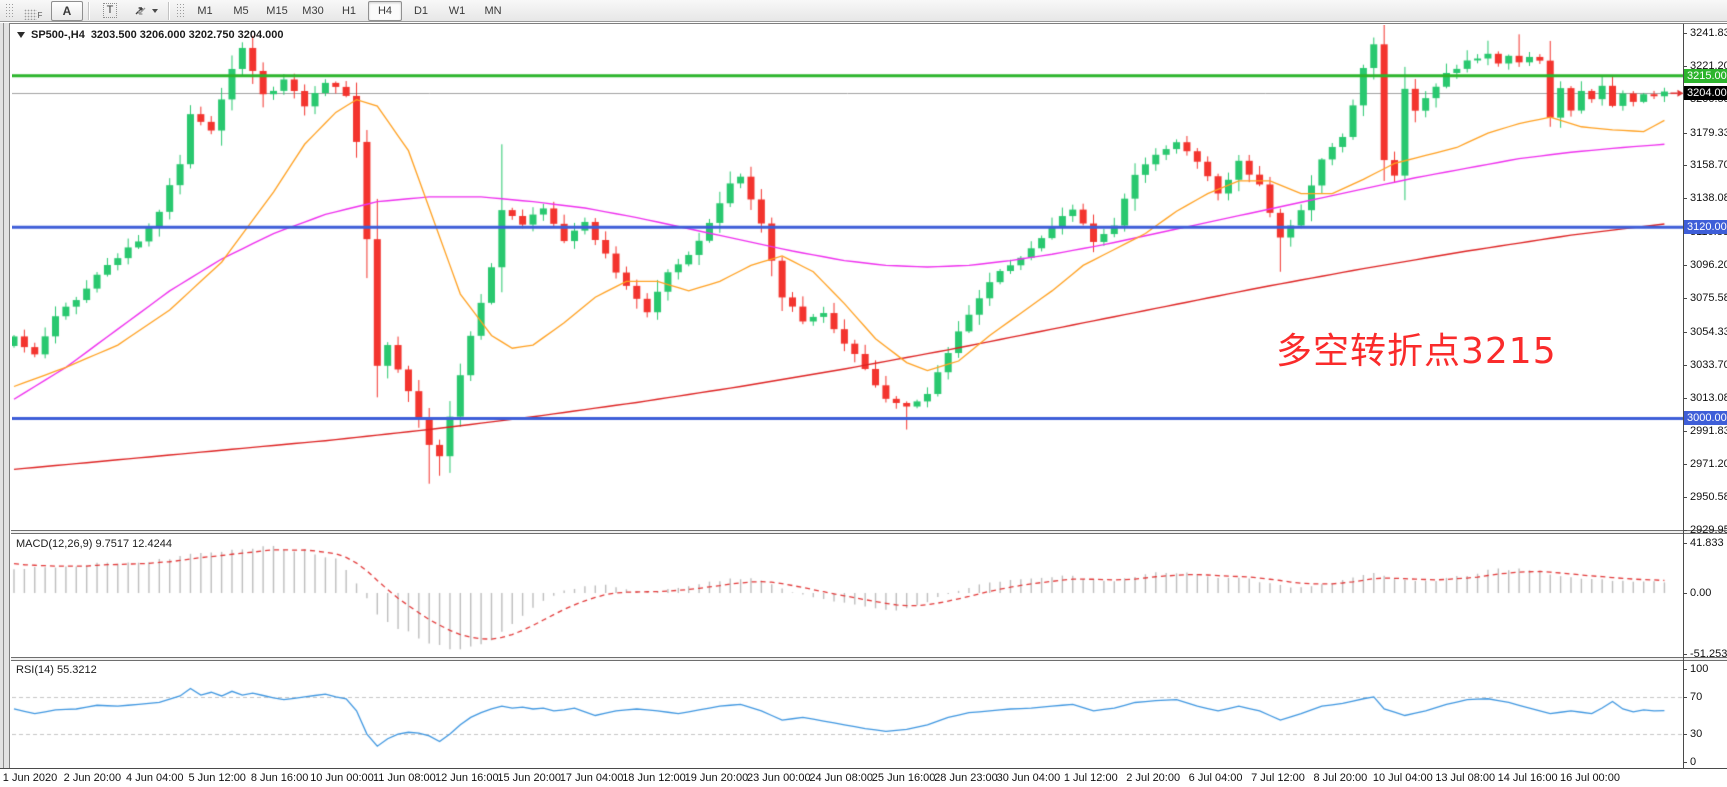  What do you see at coordinates (529, 778) in the screenshot?
I see `time-axis-label: 15 Jun 20:00` at bounding box center [529, 778].